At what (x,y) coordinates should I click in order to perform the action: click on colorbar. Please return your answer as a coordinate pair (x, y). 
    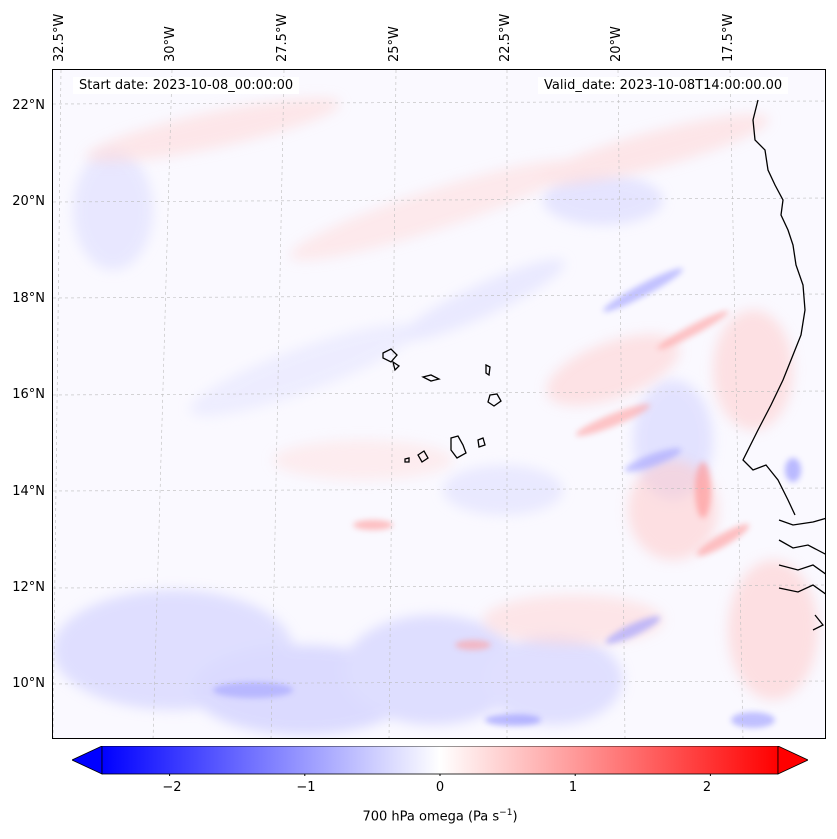
    Looking at the image, I should click on (440, 761).